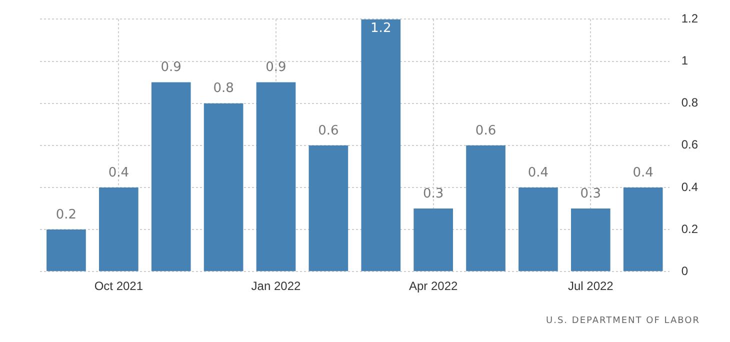 This screenshot has width=730, height=342. Describe the element at coordinates (276, 286) in the screenshot. I see `x-tick-label: Jan 2022` at that location.